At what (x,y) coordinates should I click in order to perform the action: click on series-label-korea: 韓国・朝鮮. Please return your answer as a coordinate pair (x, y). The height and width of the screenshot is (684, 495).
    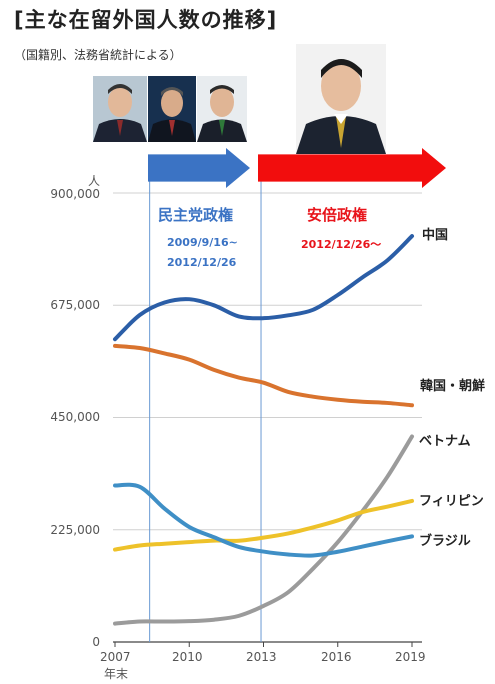
    Looking at the image, I should click on (453, 386).